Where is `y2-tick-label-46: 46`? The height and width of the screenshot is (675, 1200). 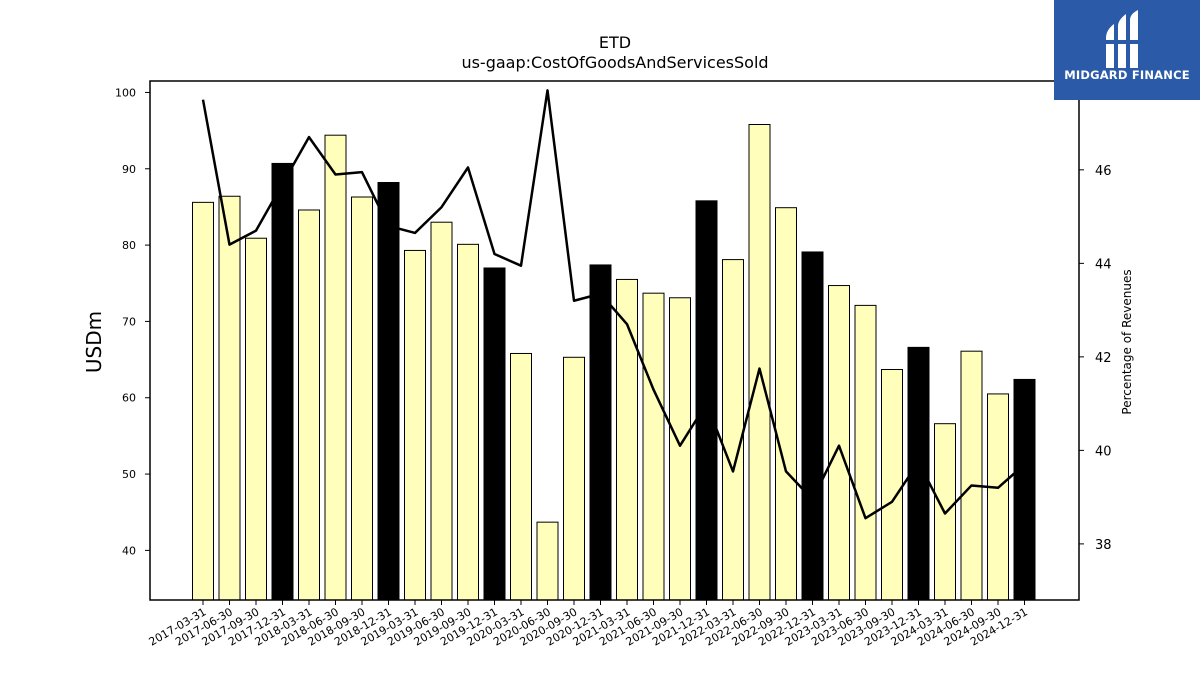
y2-tick-label-46: 46 is located at coordinates (1103, 171).